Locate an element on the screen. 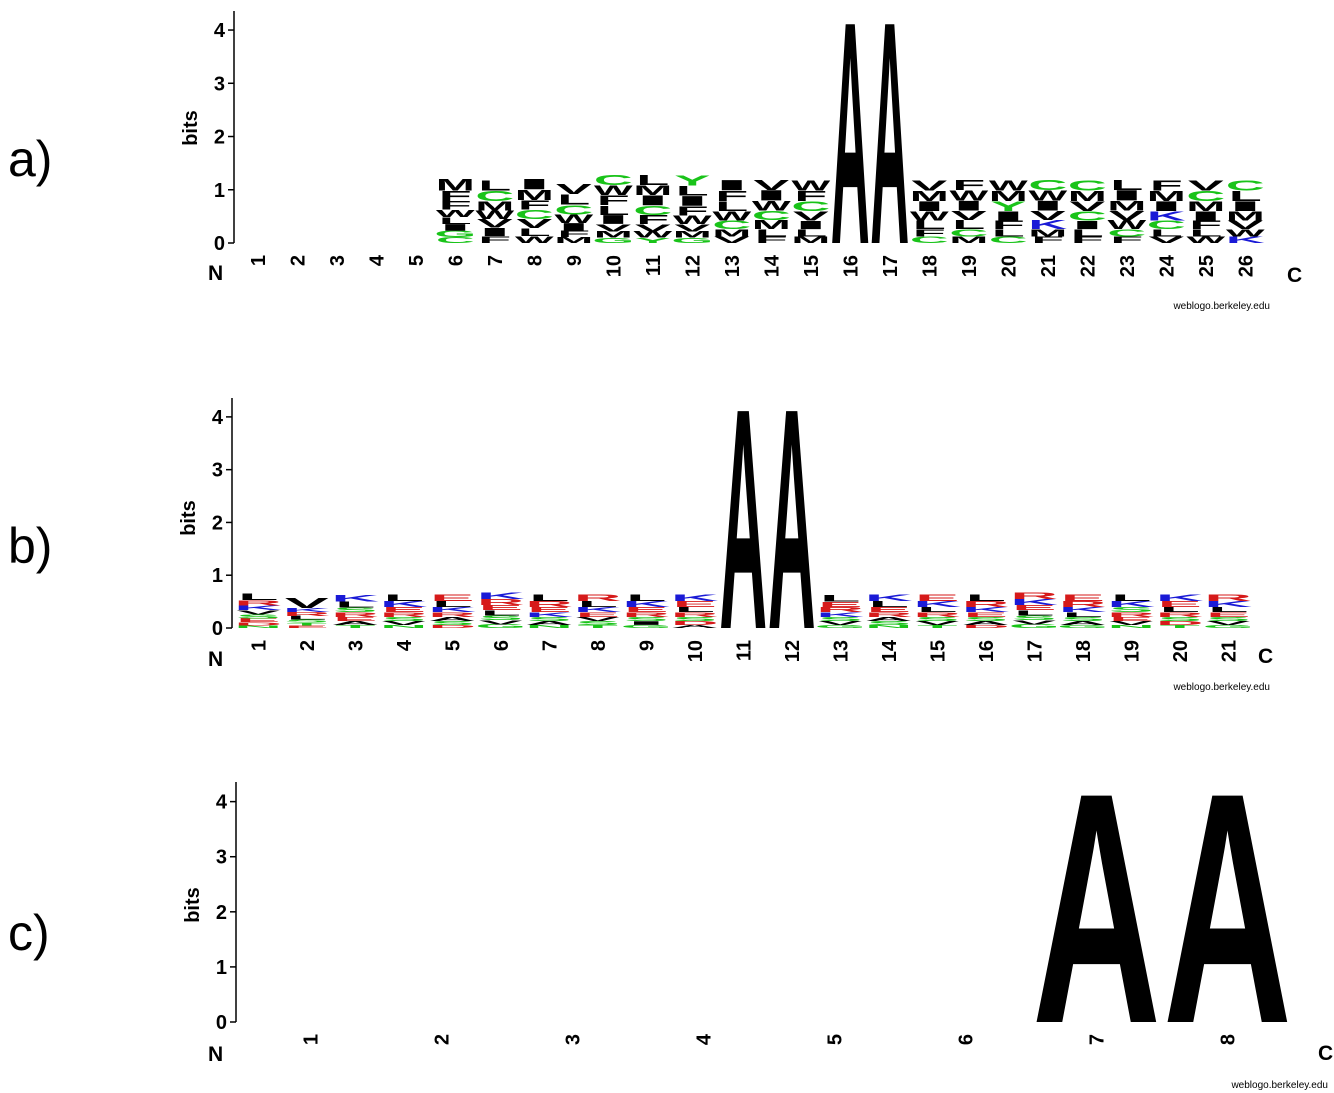  logo-glyph: Y is located at coordinates (1008, 207).